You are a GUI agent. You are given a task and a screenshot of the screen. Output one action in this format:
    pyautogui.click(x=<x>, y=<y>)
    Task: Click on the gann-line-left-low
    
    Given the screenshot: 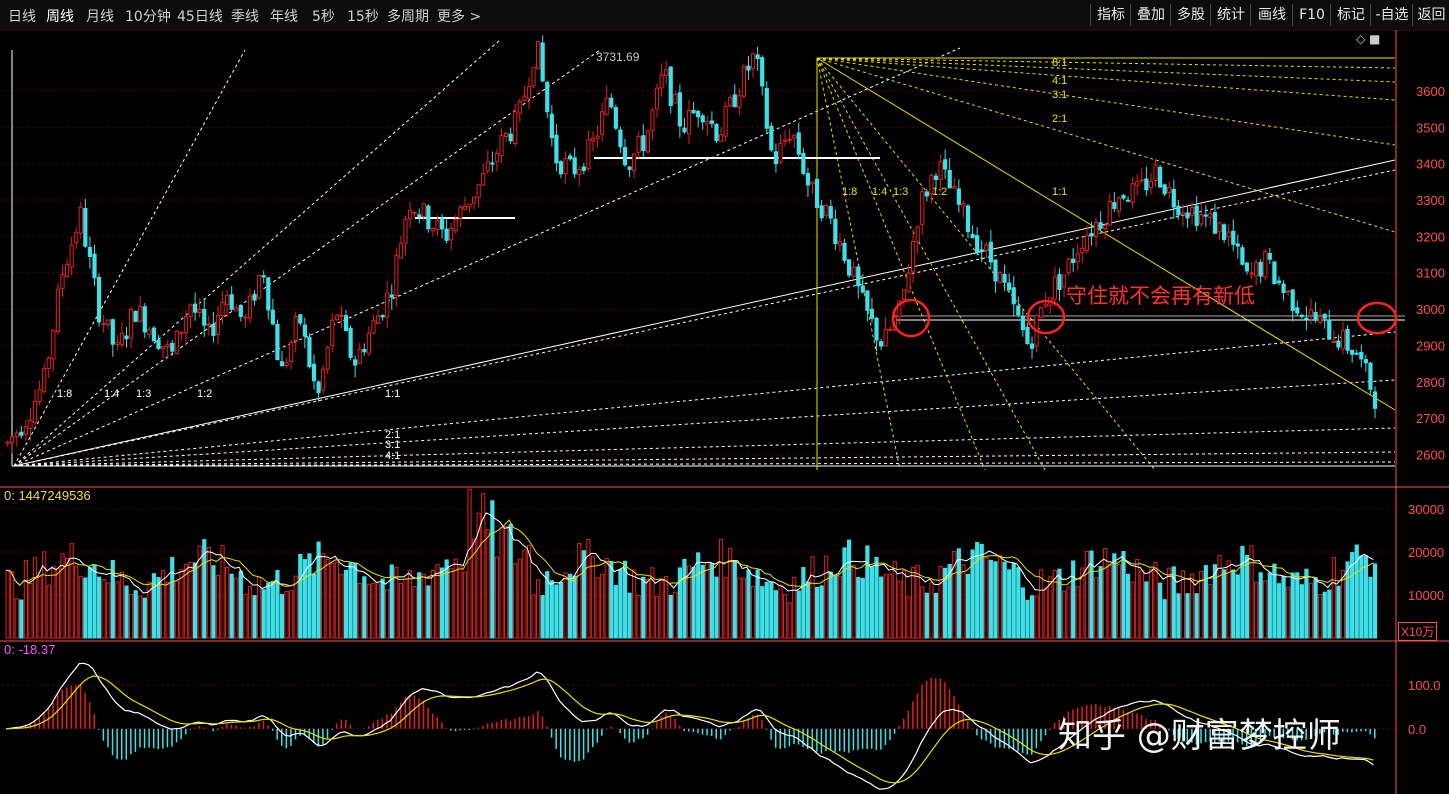 What is the action you would take?
    pyautogui.click(x=704, y=459)
    